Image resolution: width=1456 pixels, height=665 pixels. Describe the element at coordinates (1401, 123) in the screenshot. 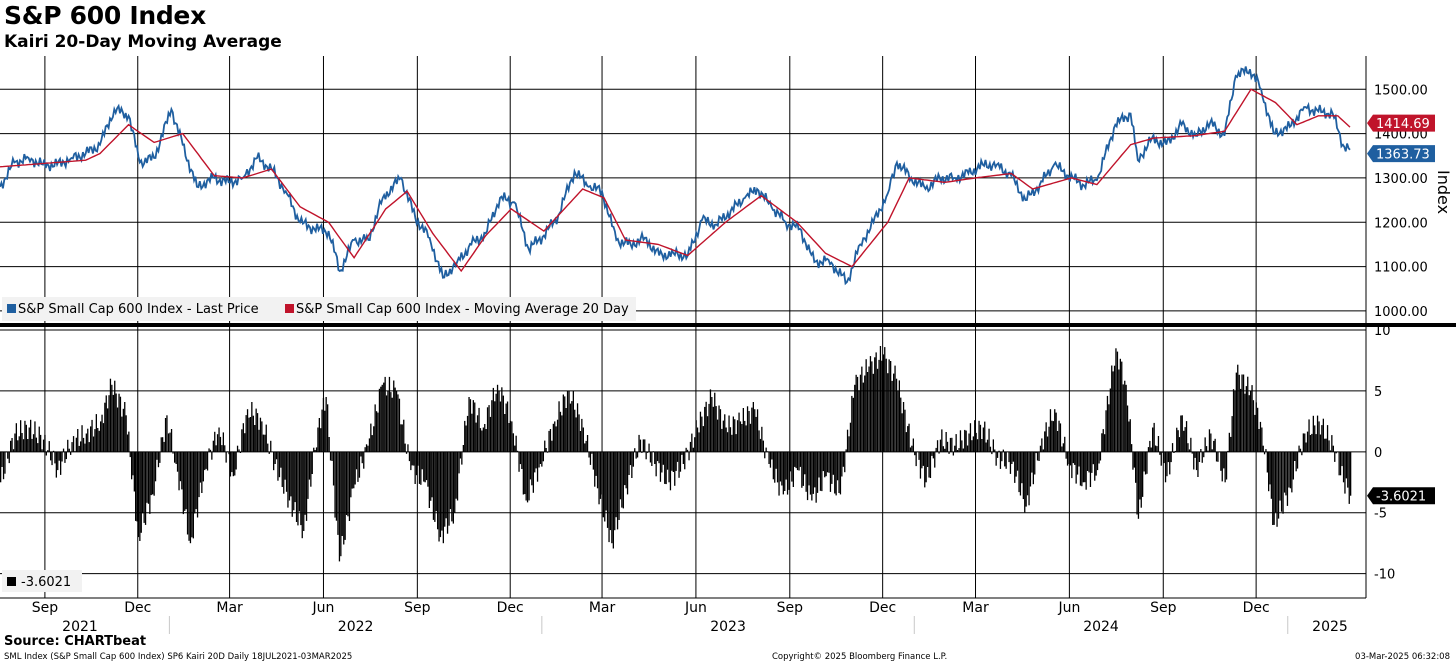

I see `ma-last-value-bg` at that location.